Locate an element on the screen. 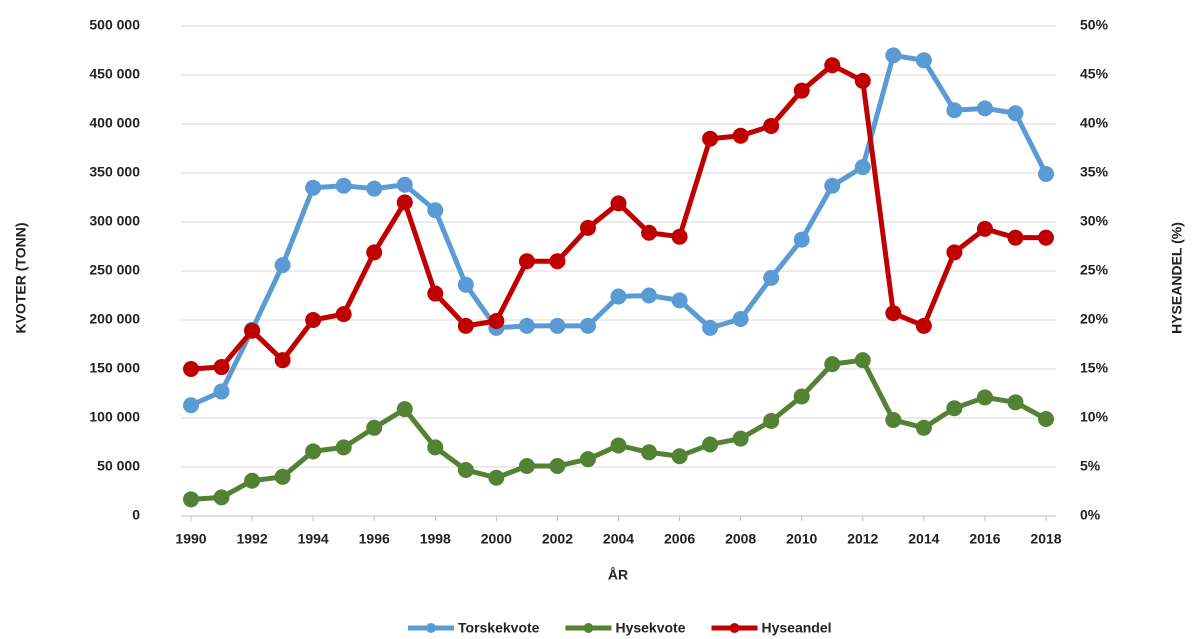 Image resolution: width=1197 pixels, height=639 pixels. x-tick-label: 2010 is located at coordinates (801, 539).